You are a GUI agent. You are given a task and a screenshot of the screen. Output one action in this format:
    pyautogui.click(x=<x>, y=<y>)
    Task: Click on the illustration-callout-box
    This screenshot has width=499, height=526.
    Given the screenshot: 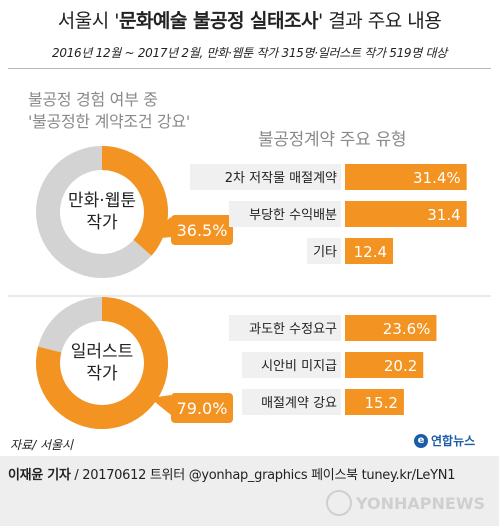 What is the action you would take?
    pyautogui.click(x=202, y=408)
    